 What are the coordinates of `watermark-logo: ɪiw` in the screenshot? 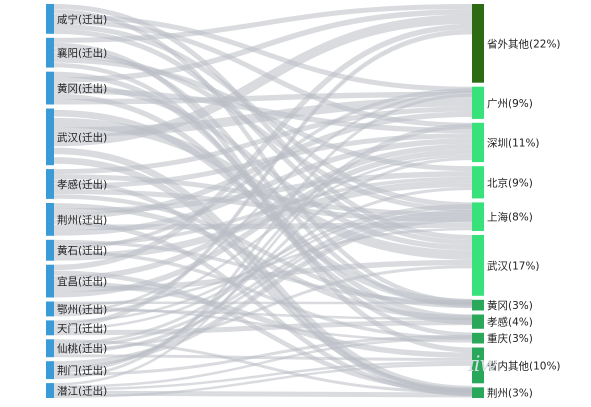 It's located at (482, 364).